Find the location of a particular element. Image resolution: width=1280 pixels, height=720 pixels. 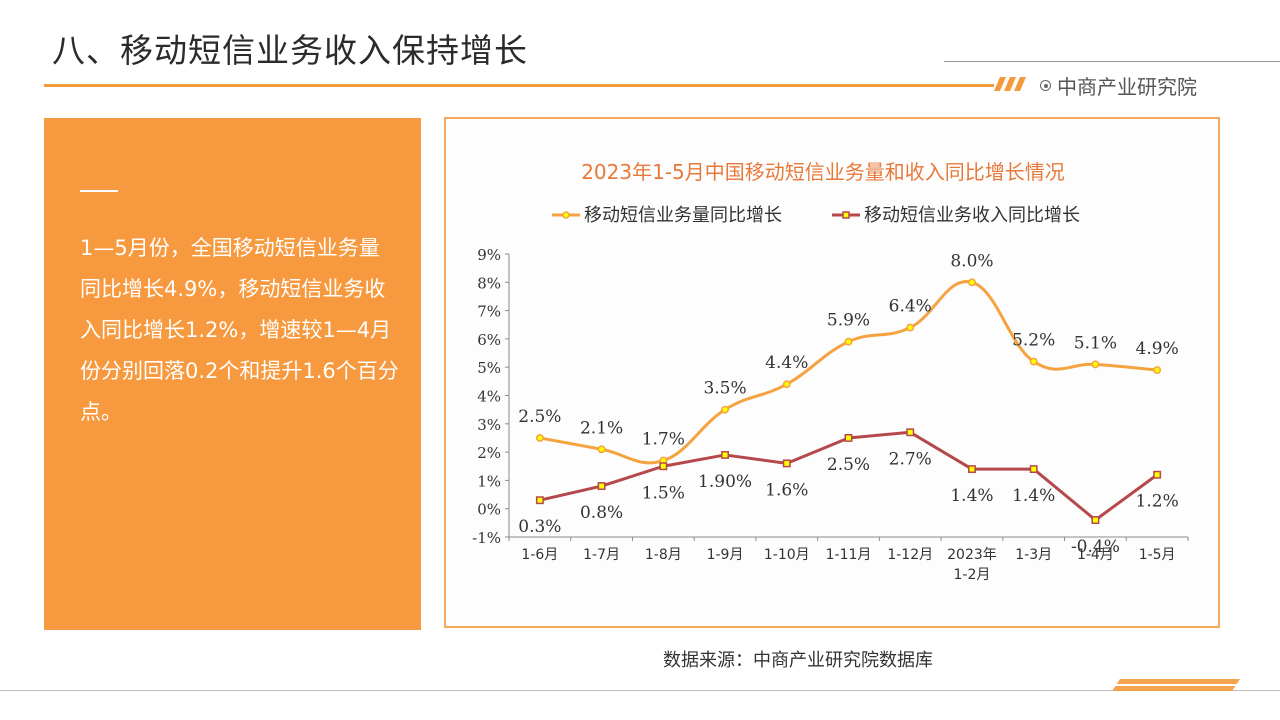

data-label: 6.4% is located at coordinates (910, 307).